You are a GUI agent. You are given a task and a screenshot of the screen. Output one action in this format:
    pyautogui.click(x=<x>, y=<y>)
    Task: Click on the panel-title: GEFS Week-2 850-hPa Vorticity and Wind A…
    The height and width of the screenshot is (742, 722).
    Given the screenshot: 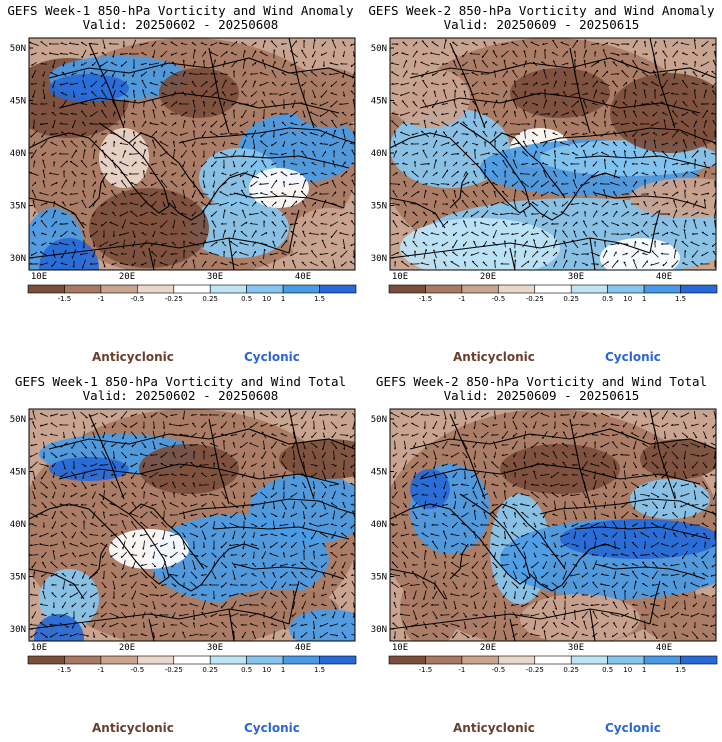 What is the action you would take?
    pyautogui.click(x=541, y=10)
    